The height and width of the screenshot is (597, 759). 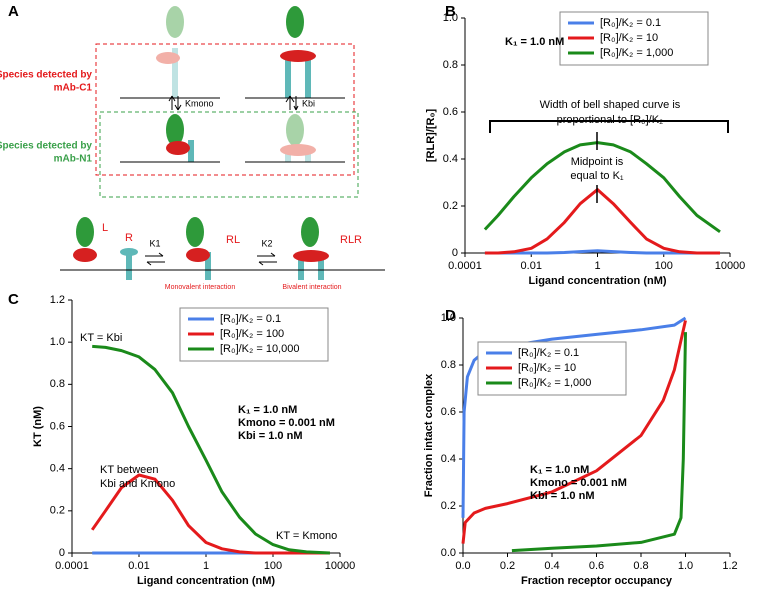 I want to click on x-tick-label: 0.8, so click(x=640, y=566).